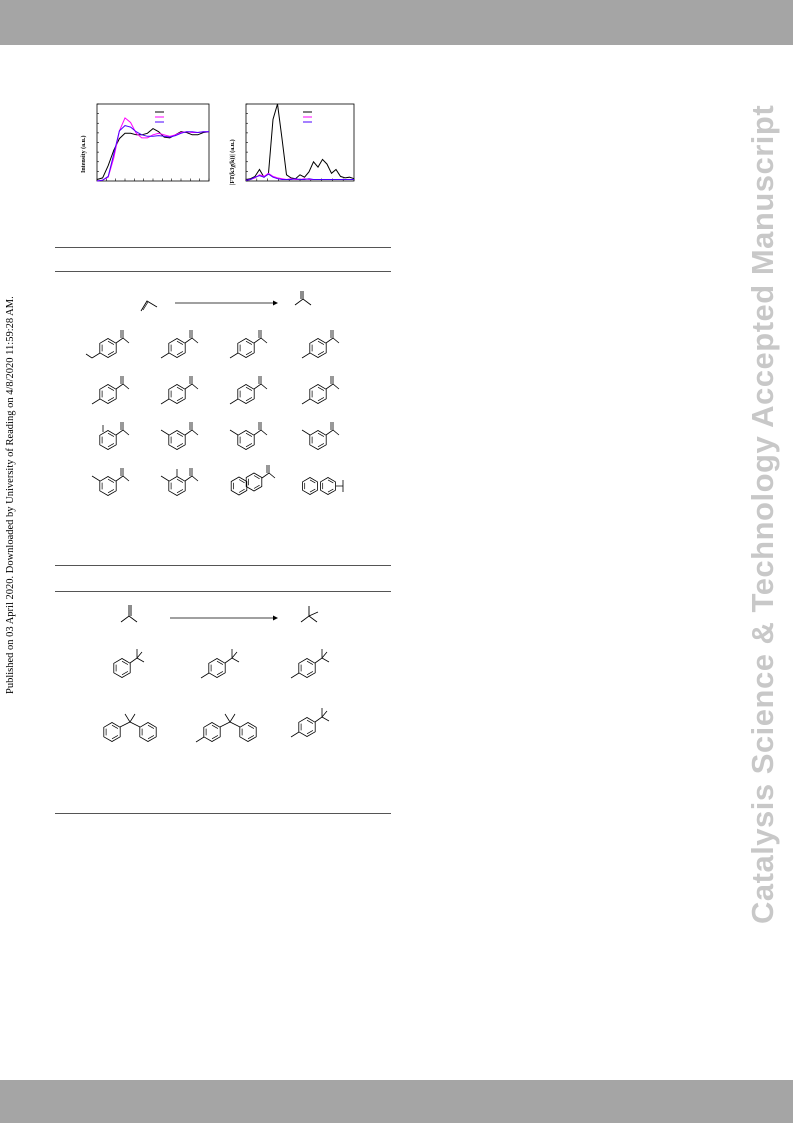  Describe the element at coordinates (226, 301) in the screenshot. I see `table1-reaction-scheme` at that location.